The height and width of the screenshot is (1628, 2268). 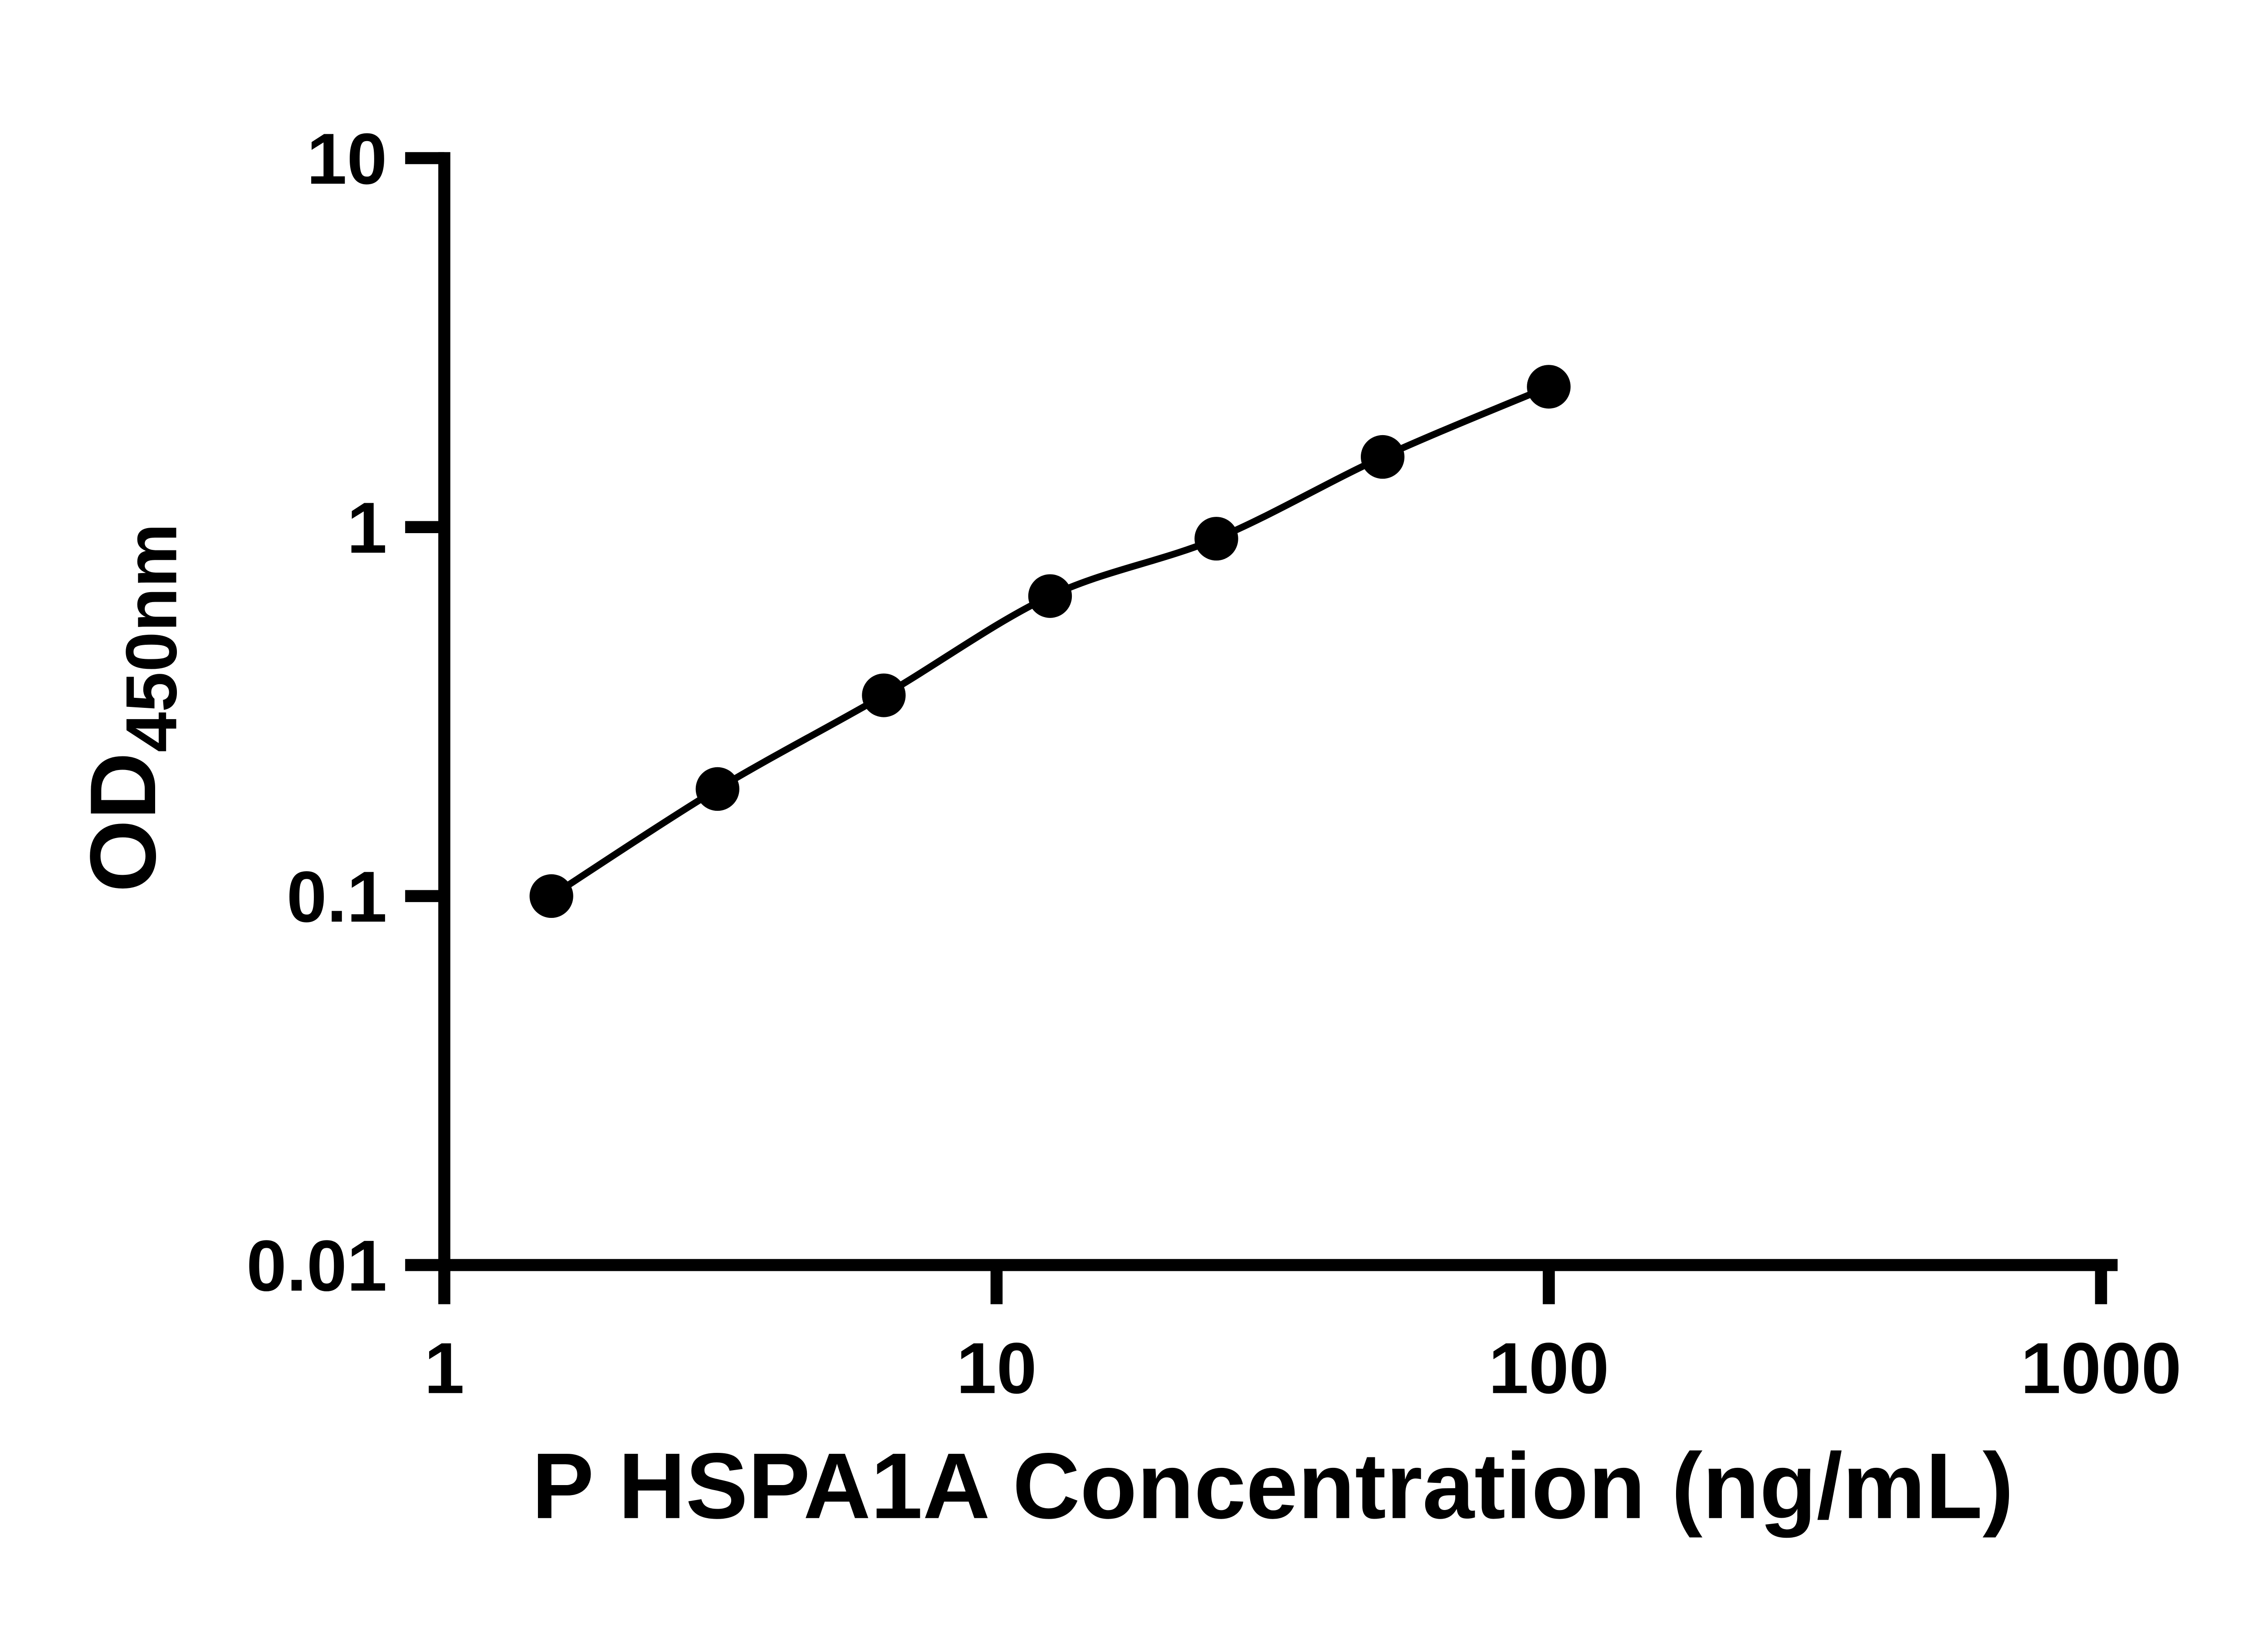 I want to click on x-axis-tick-label: 10, so click(x=996, y=1368).